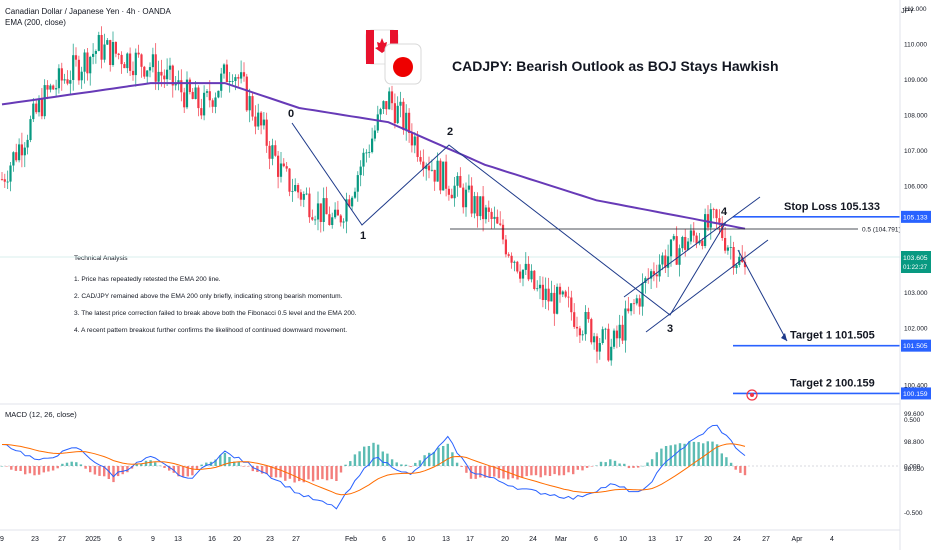  I want to click on stop-loss-label: Stop Loss 105.133, so click(832, 207).